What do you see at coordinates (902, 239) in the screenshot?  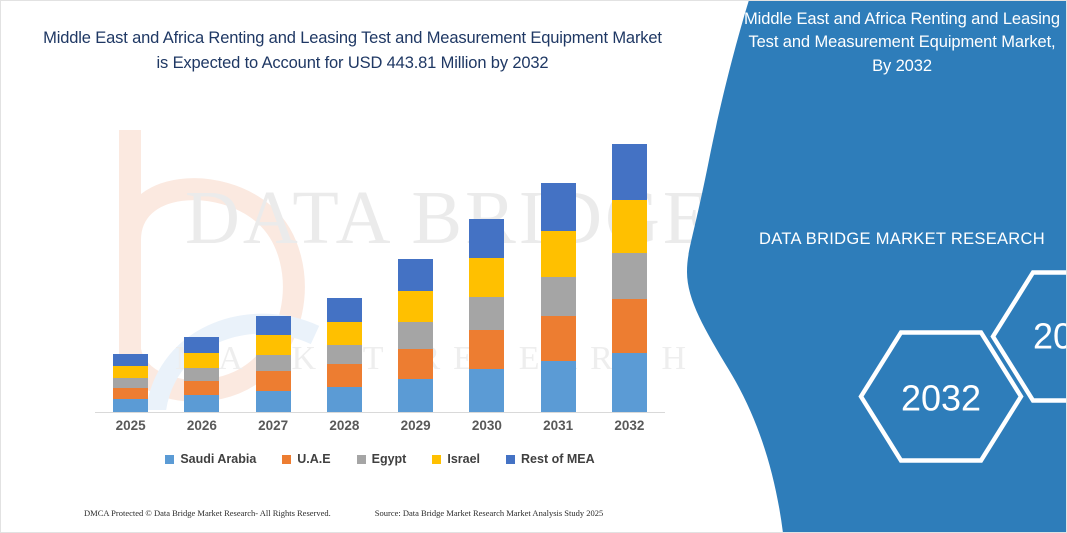 I see `panel-brand: DATA BRIDGE MARKET RESEARCH` at bounding box center [902, 239].